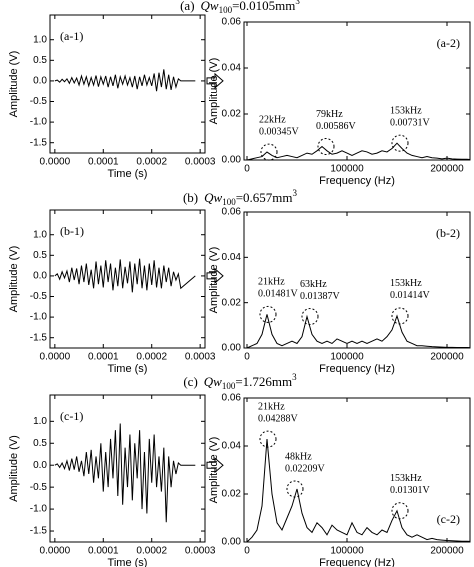  I want to click on peak-frequency: 63kHz, so click(313, 284).